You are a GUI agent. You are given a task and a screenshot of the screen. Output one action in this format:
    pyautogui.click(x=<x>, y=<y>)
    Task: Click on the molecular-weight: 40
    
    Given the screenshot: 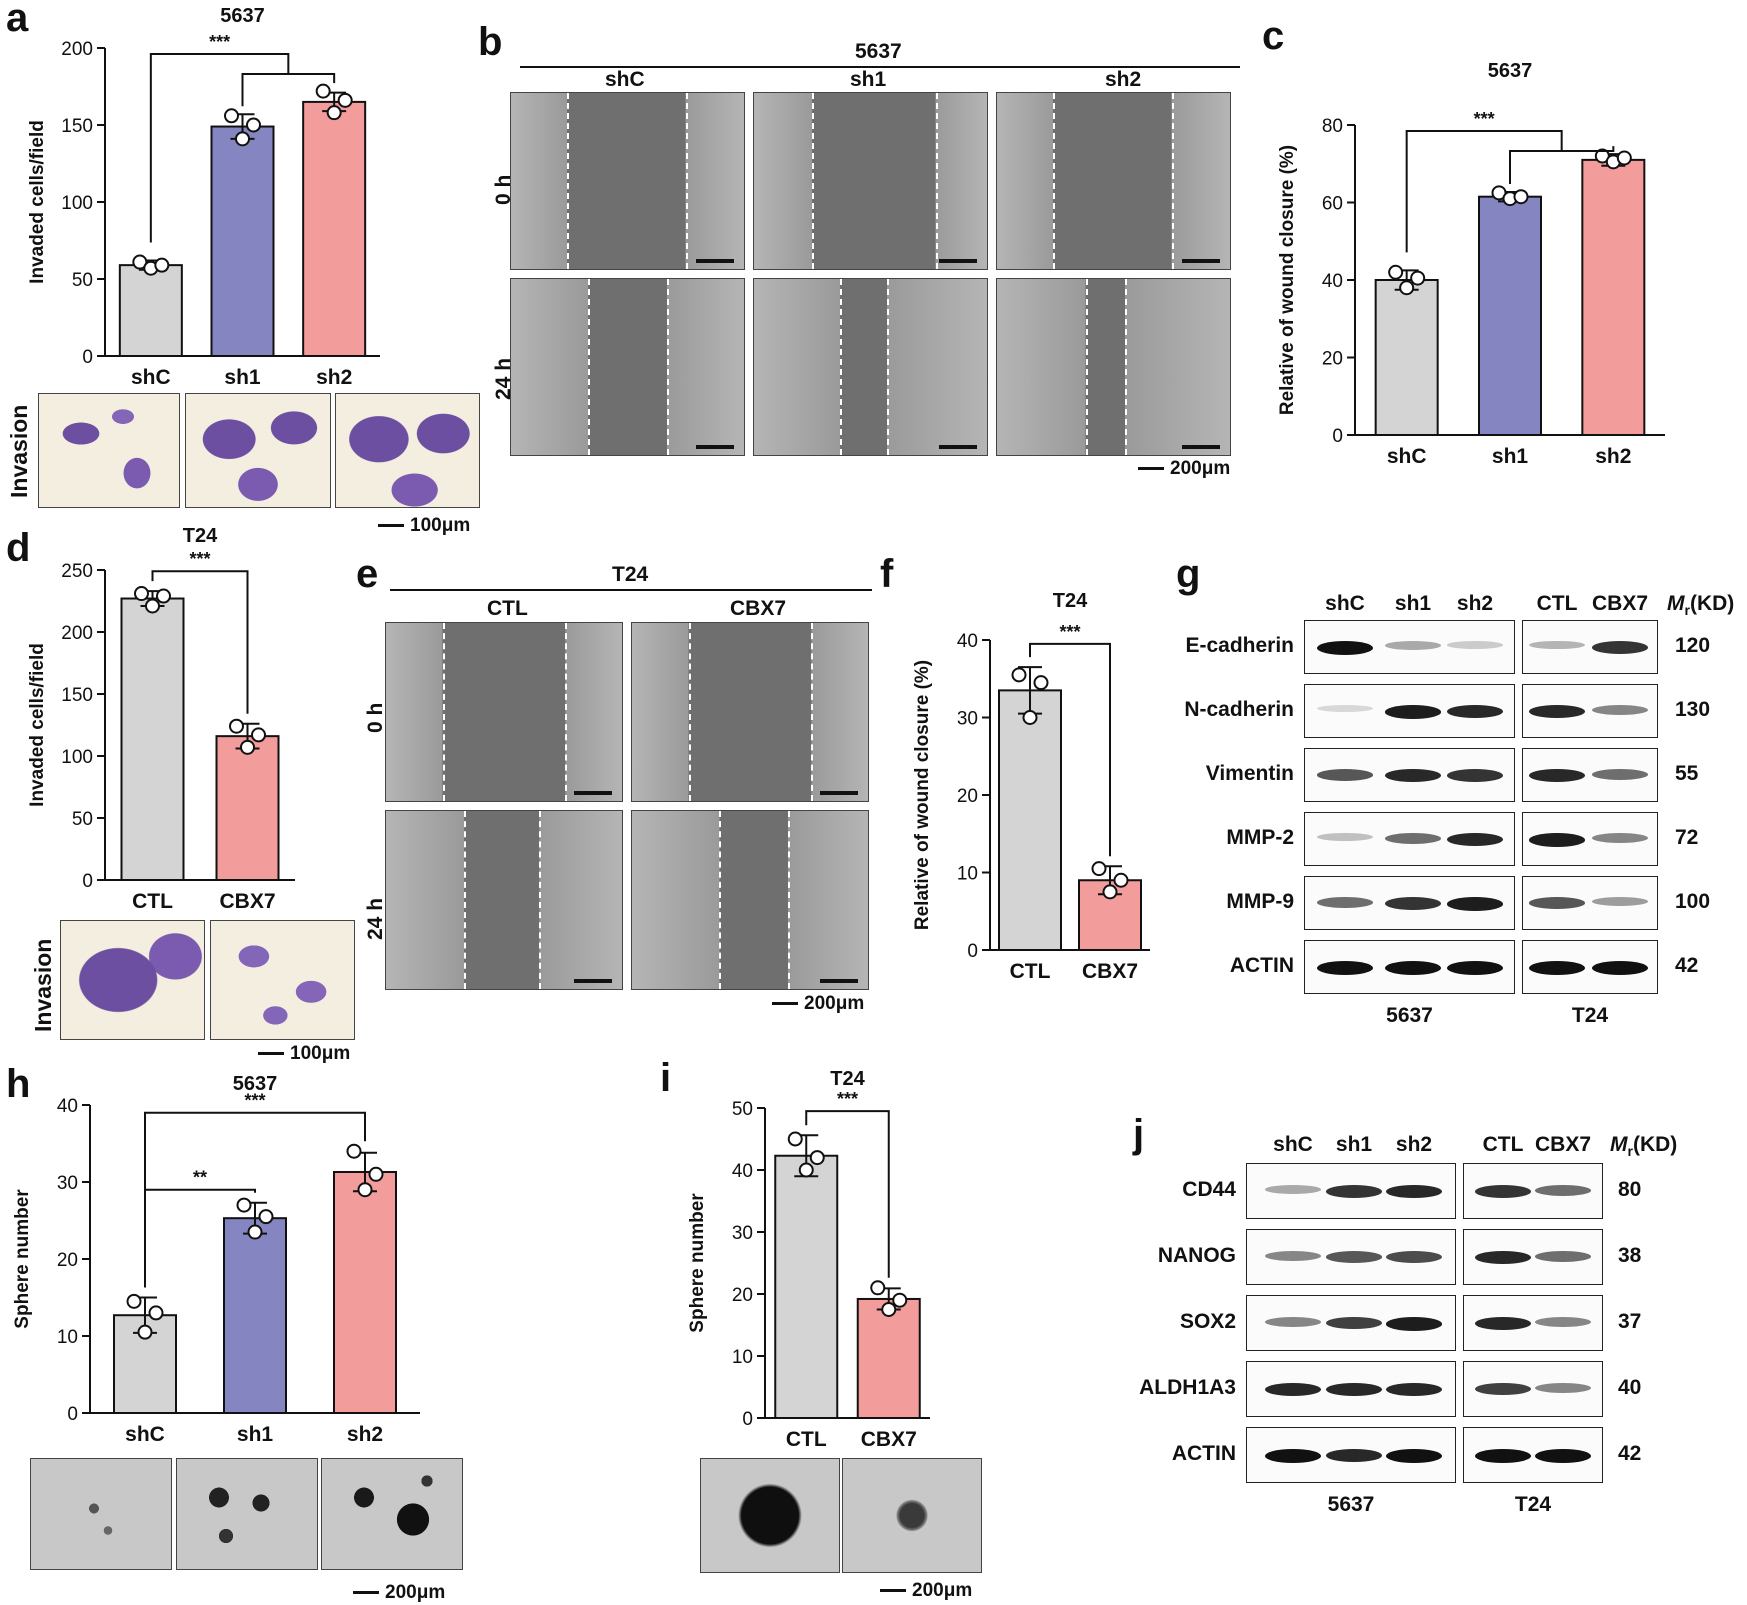 What is the action you would take?
    pyautogui.click(x=1630, y=1387)
    